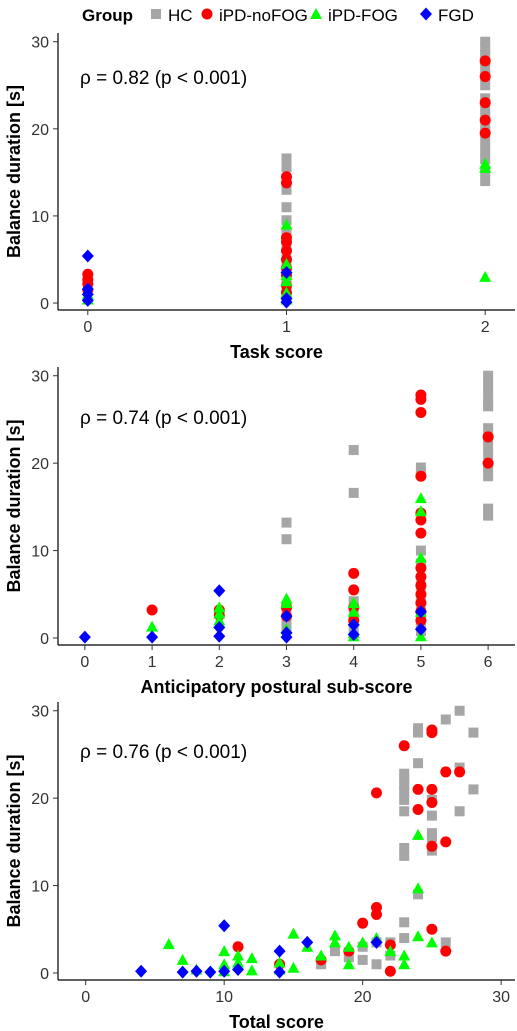 This screenshot has width=517, height=1031. Describe the element at coordinates (456, 15) in the screenshot. I see `legend-label-fgd: FGD` at that location.